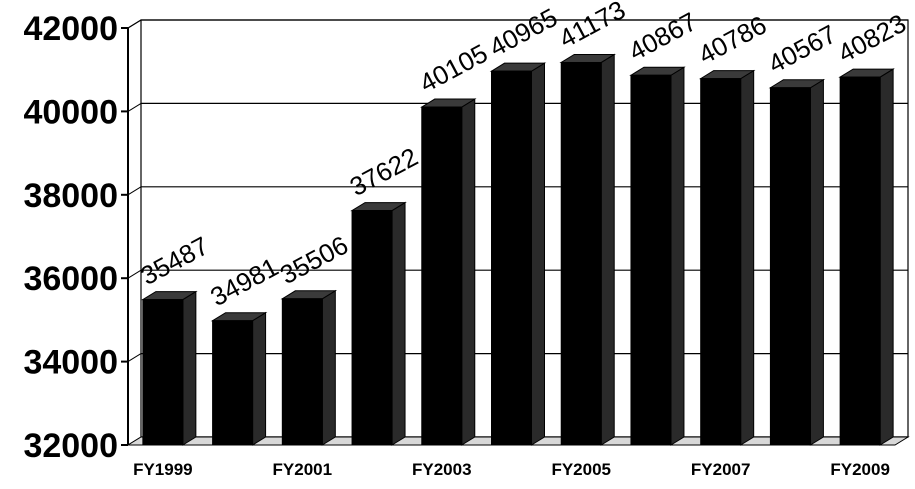 The image size is (915, 489). Describe the element at coordinates (131, 232) in the screenshot. I see `axes` at that location.